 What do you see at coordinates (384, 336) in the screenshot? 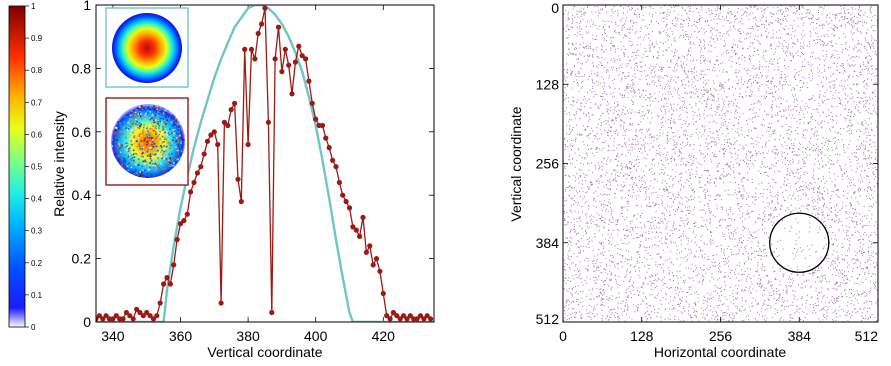
I see `left-xtick-label: 420` at bounding box center [384, 336].